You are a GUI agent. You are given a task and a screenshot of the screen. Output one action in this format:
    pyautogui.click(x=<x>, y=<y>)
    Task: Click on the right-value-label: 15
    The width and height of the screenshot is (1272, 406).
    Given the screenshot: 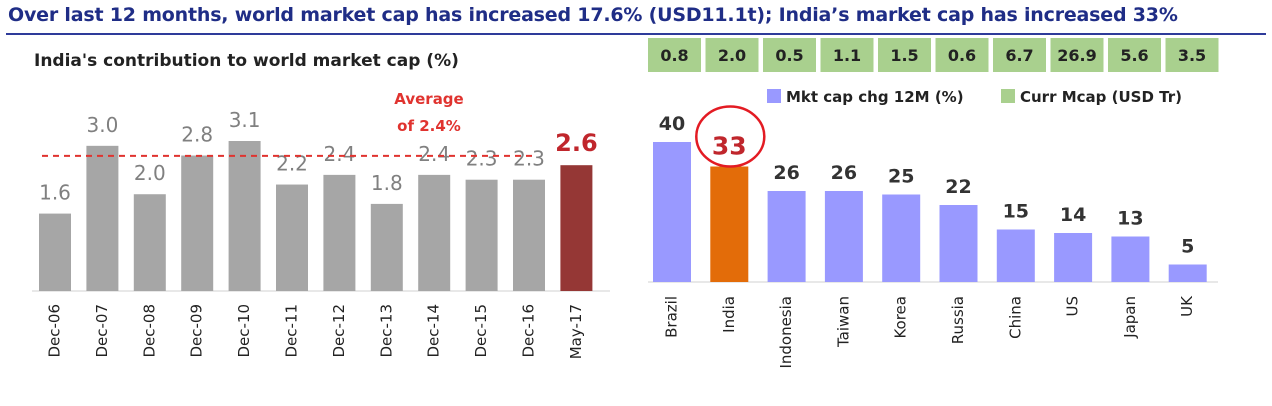 What is the action you would take?
    pyautogui.click(x=1016, y=212)
    